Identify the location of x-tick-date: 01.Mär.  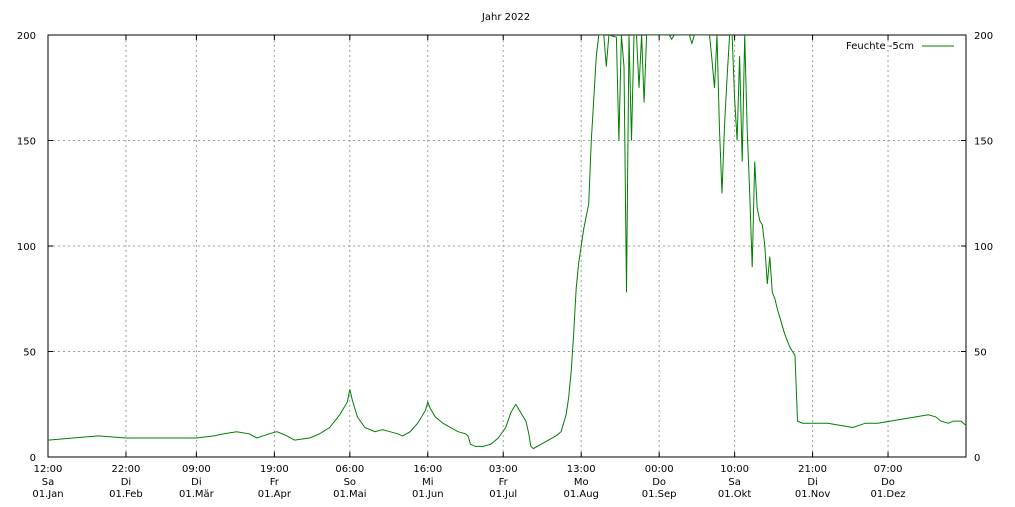
(197, 494).